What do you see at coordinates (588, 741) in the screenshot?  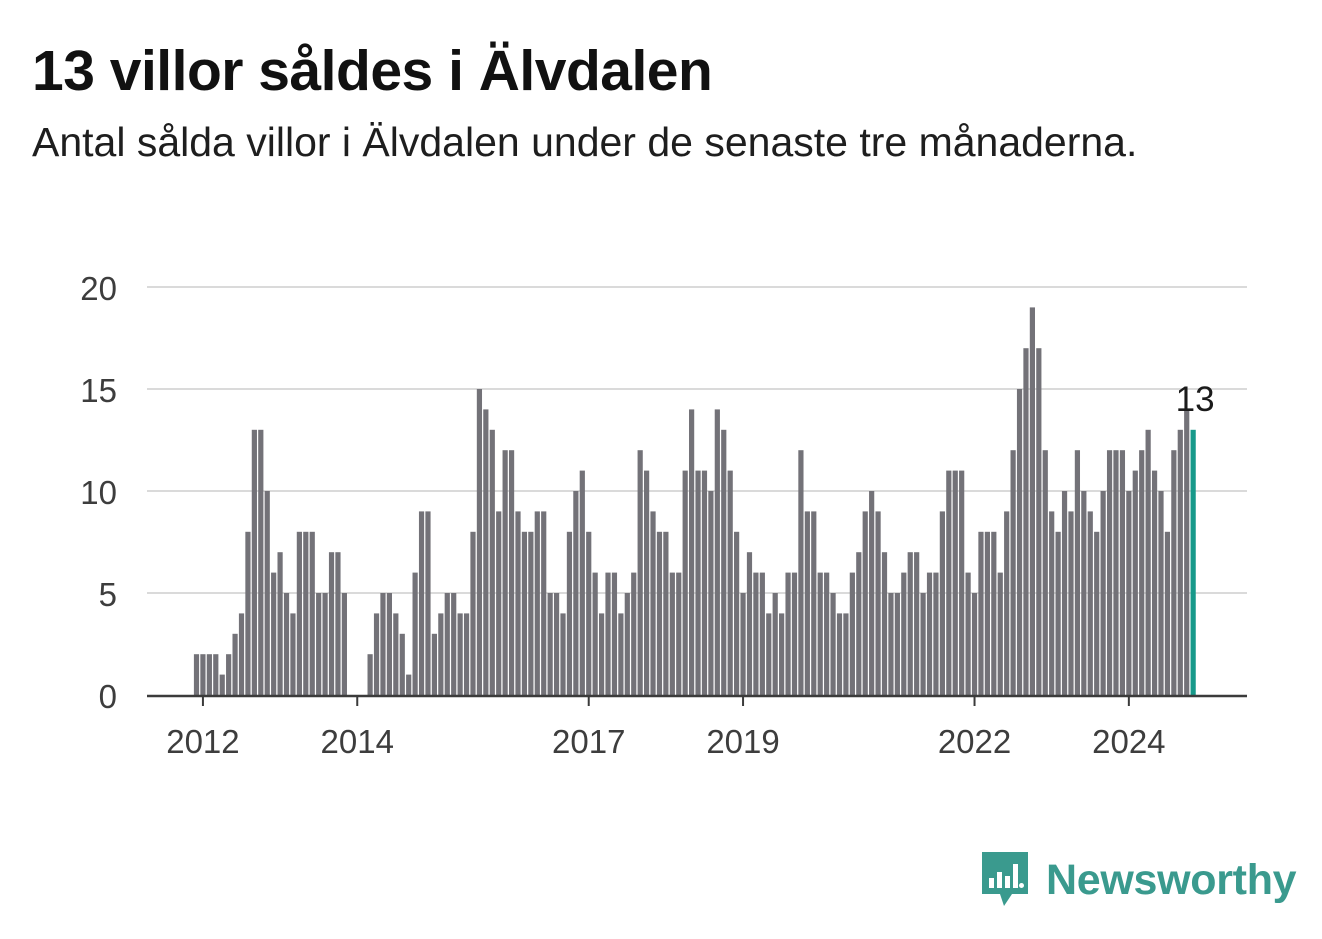 I see `x-tick-label: 2017` at bounding box center [588, 741].